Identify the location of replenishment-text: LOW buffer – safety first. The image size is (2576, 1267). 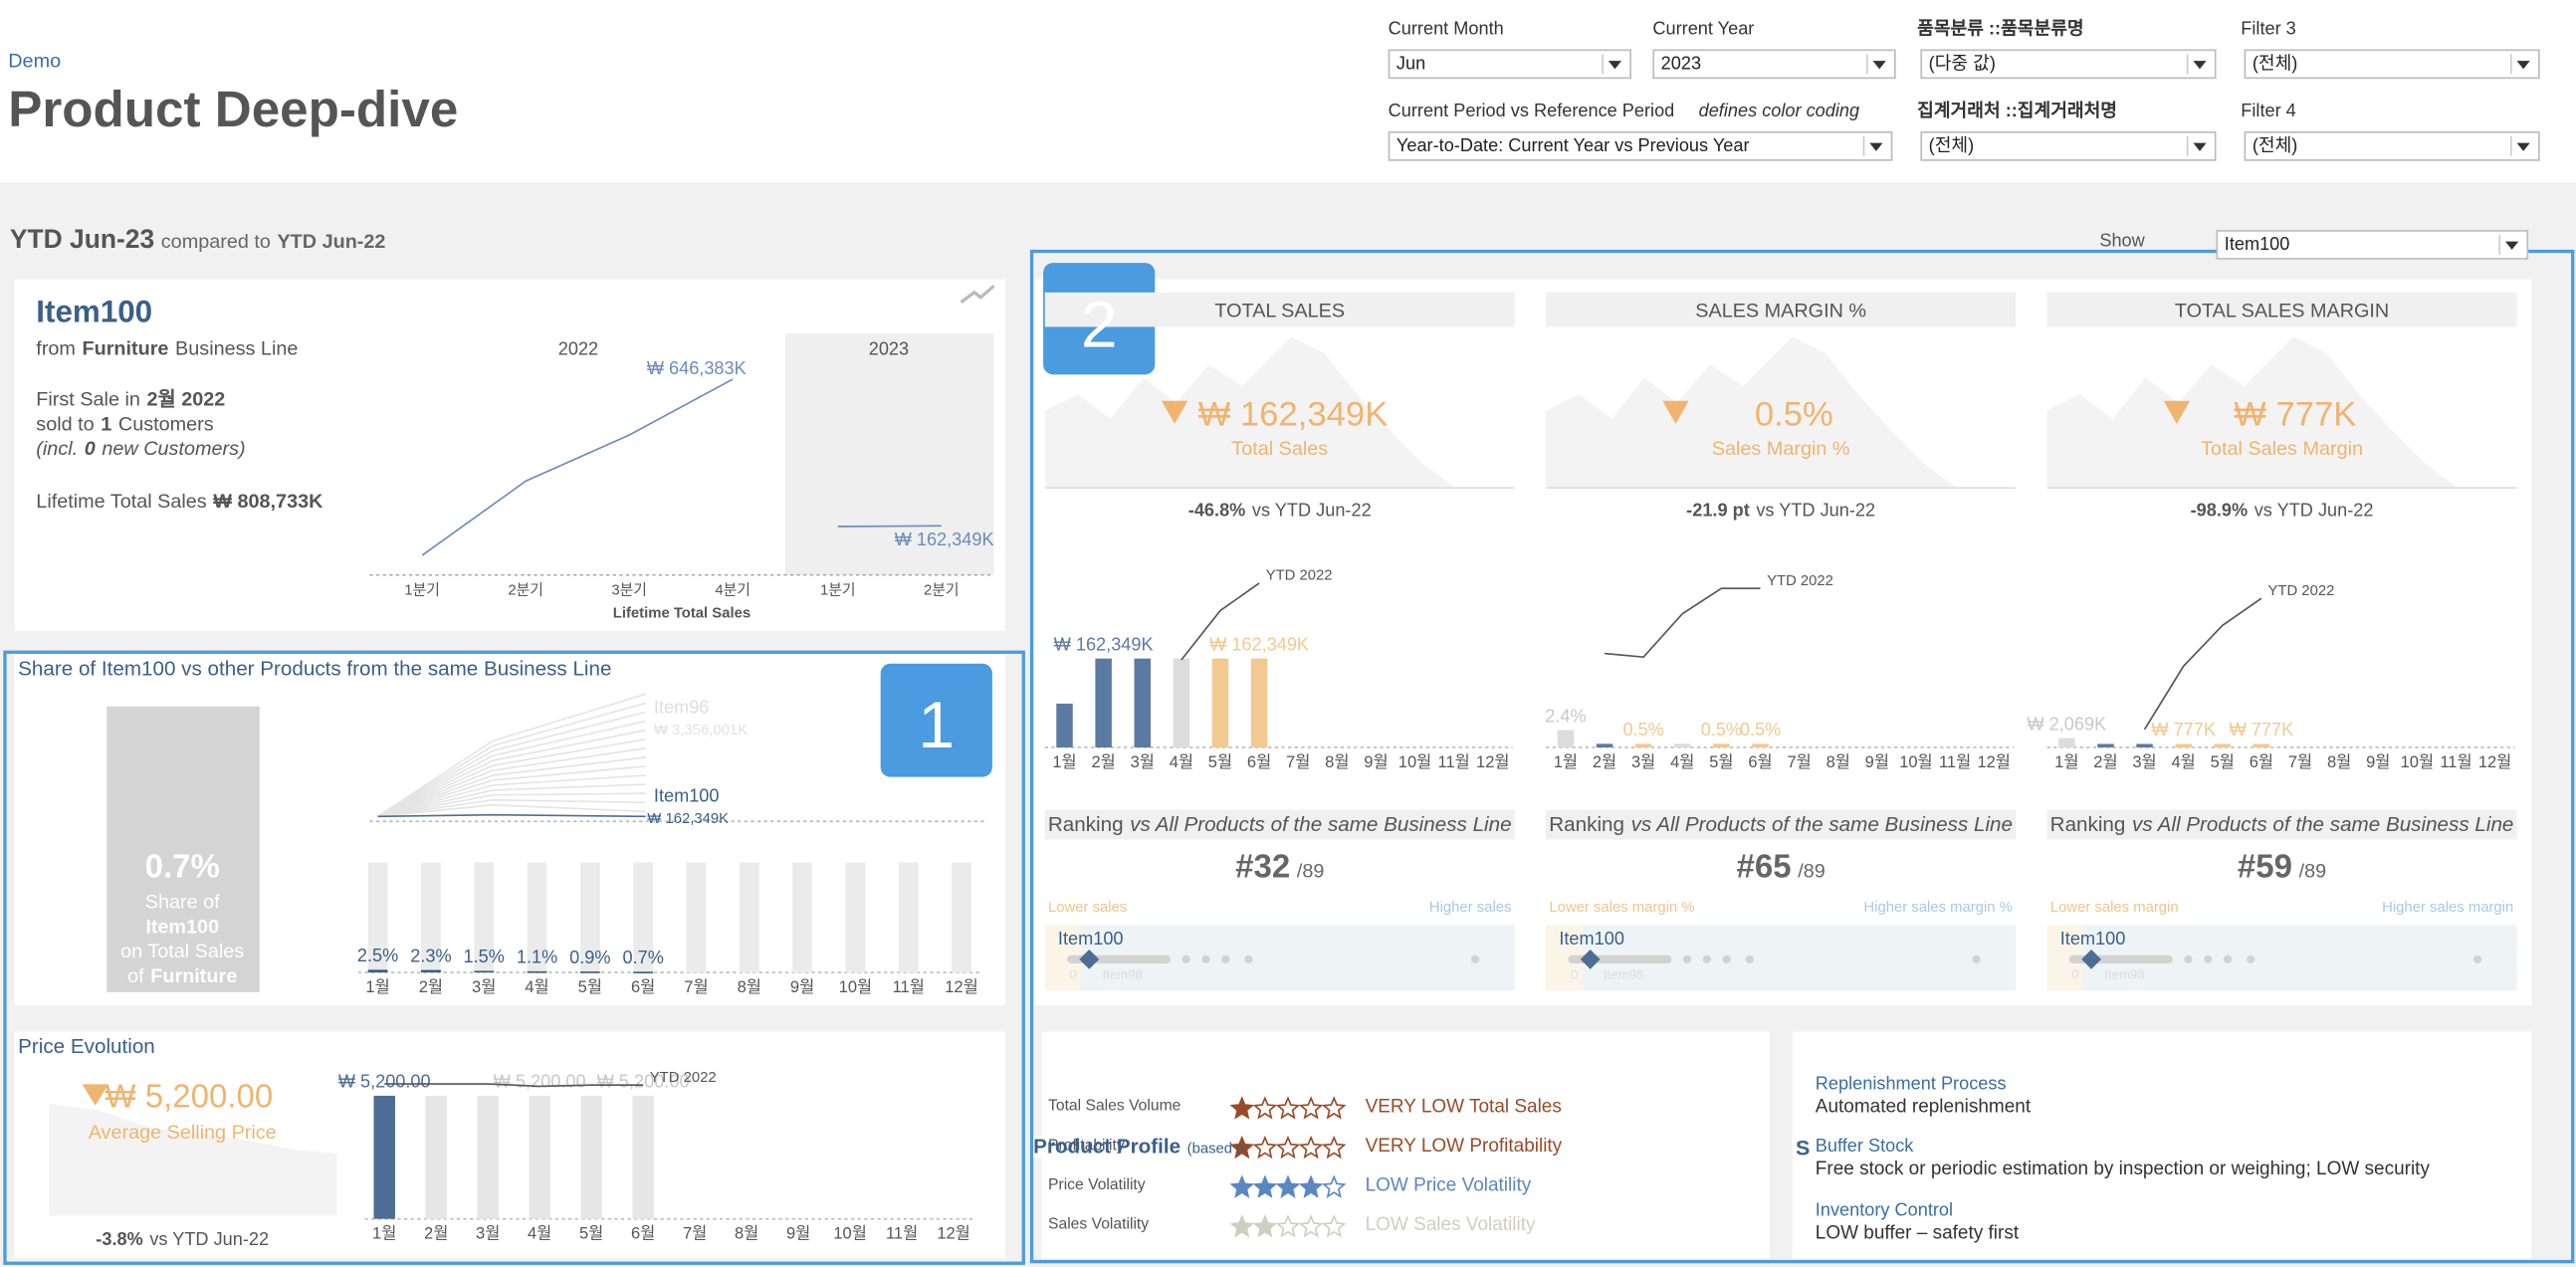
(1917, 1233).